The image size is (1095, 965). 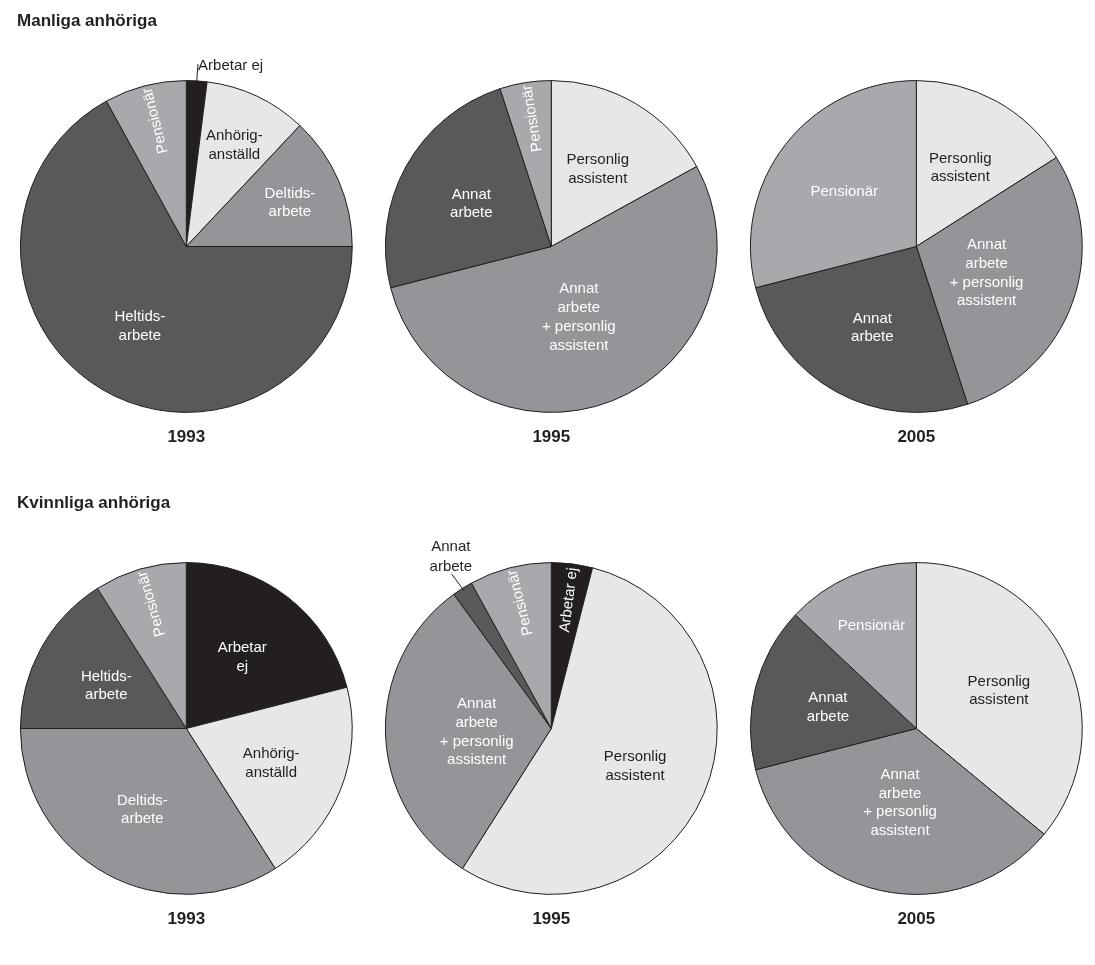 What do you see at coordinates (94, 502) in the screenshot?
I see `chart-subtitle: Kvinnliga anhöriga` at bounding box center [94, 502].